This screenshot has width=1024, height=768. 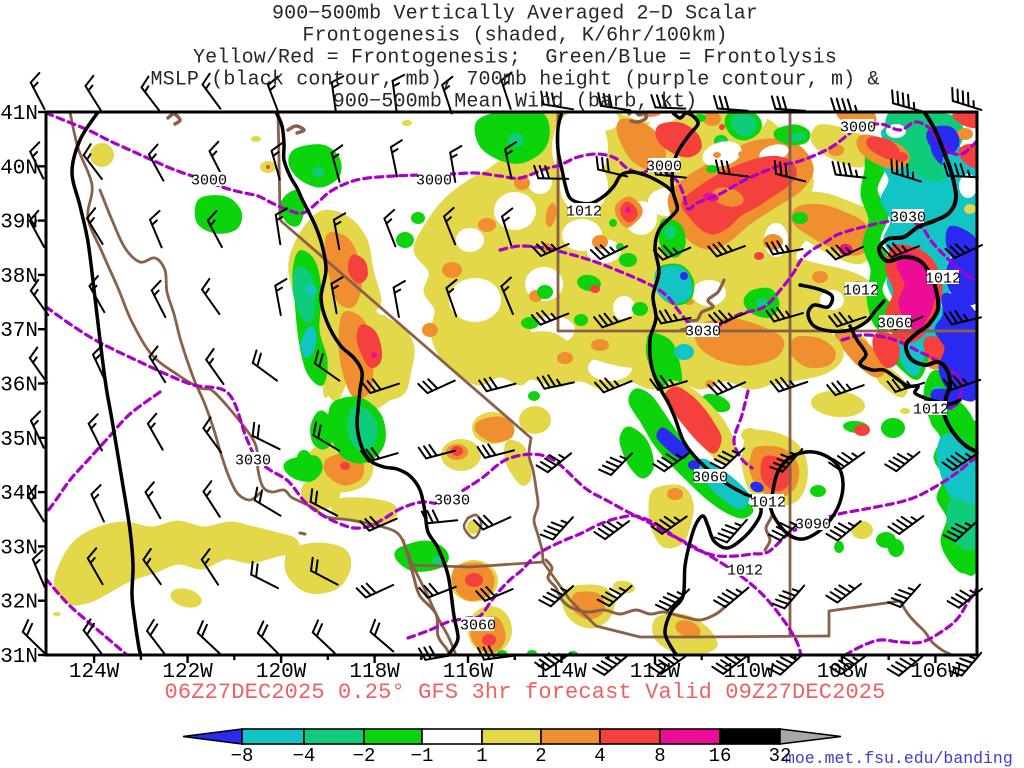 I want to click on svg-text: 124W, so click(x=94, y=672).